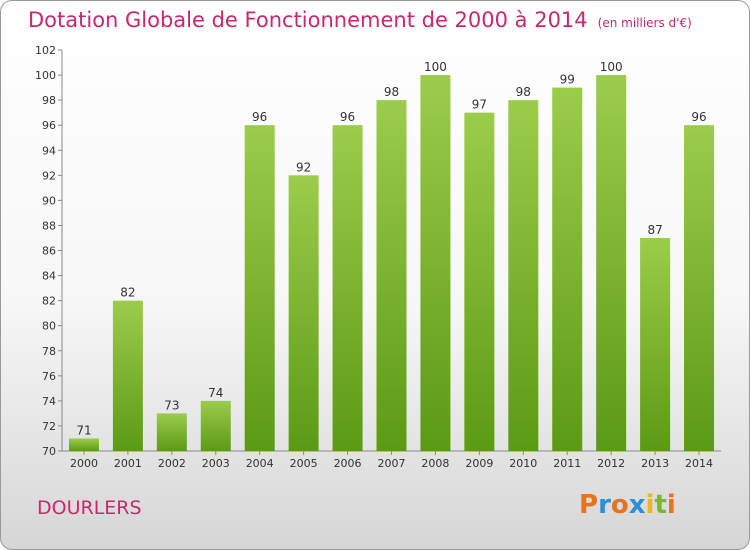 This screenshot has height=550, width=750. Describe the element at coordinates (215, 393) in the screenshot. I see `value-label-2003: 74` at that location.